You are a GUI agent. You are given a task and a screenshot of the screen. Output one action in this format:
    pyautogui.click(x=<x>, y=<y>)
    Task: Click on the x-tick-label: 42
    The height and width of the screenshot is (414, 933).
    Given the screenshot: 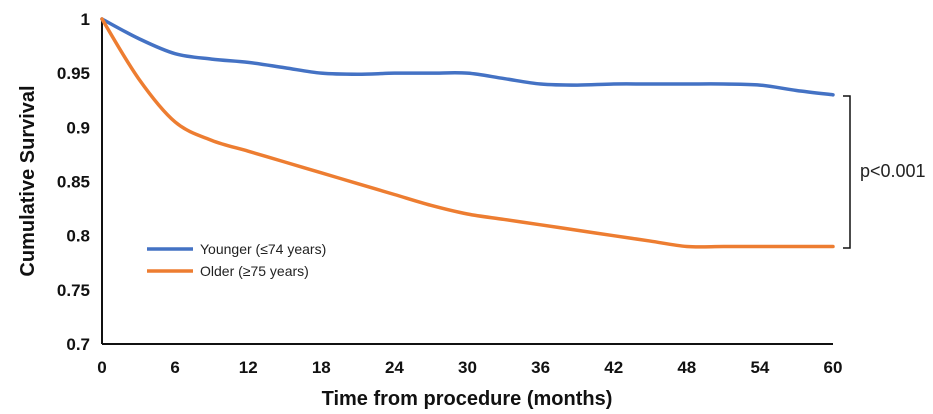 What is the action you would take?
    pyautogui.click(x=613, y=367)
    